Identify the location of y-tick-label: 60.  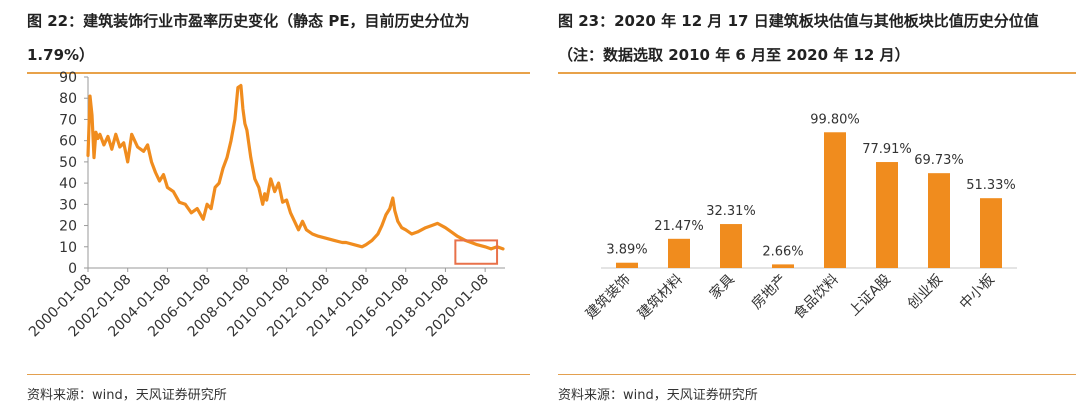
(68, 142).